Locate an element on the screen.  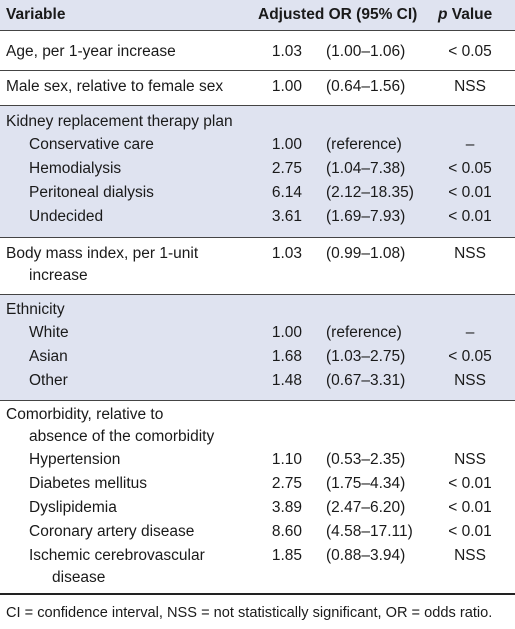
row-or: 8.60 is located at coordinates (286, 531).